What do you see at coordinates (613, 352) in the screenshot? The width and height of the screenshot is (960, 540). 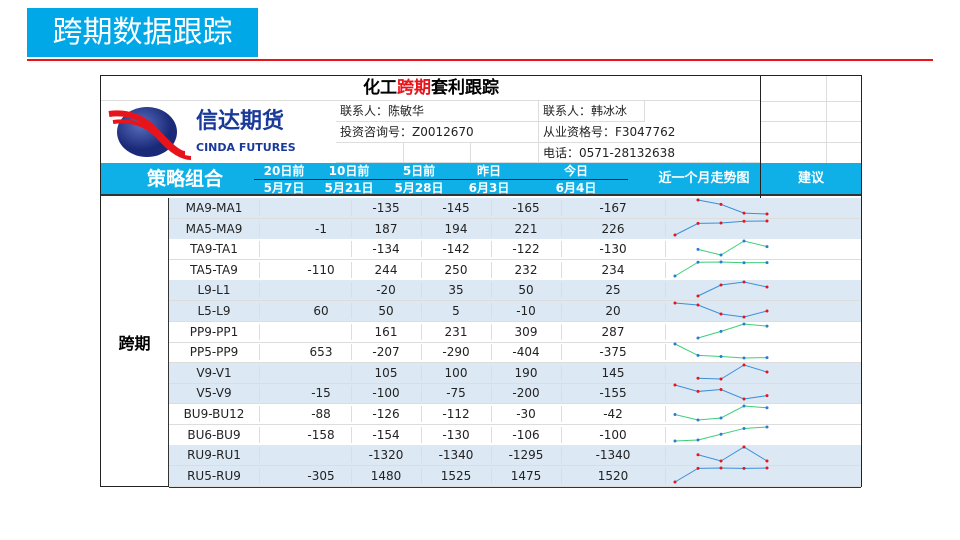 I see `value-cell: -375` at bounding box center [613, 352].